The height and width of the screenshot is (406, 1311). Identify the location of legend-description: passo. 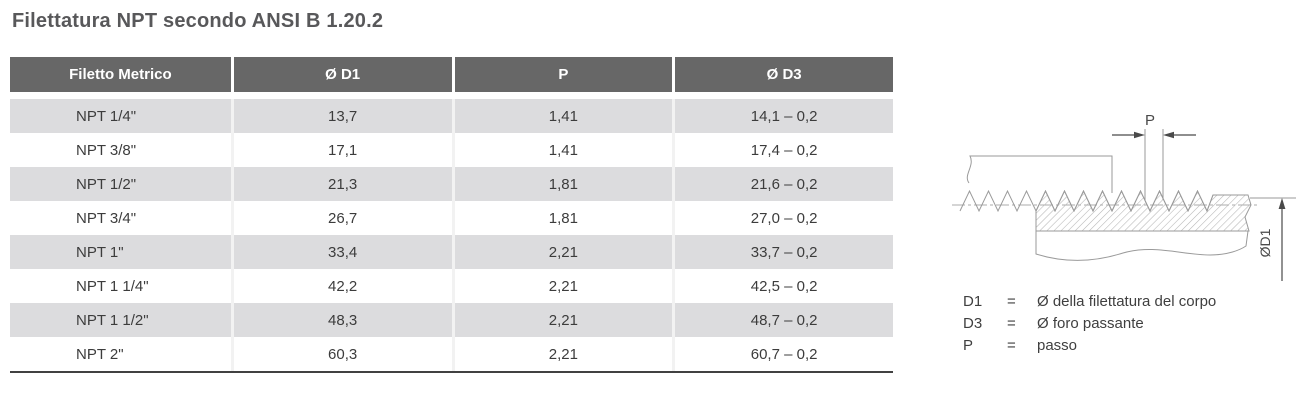
(1057, 345).